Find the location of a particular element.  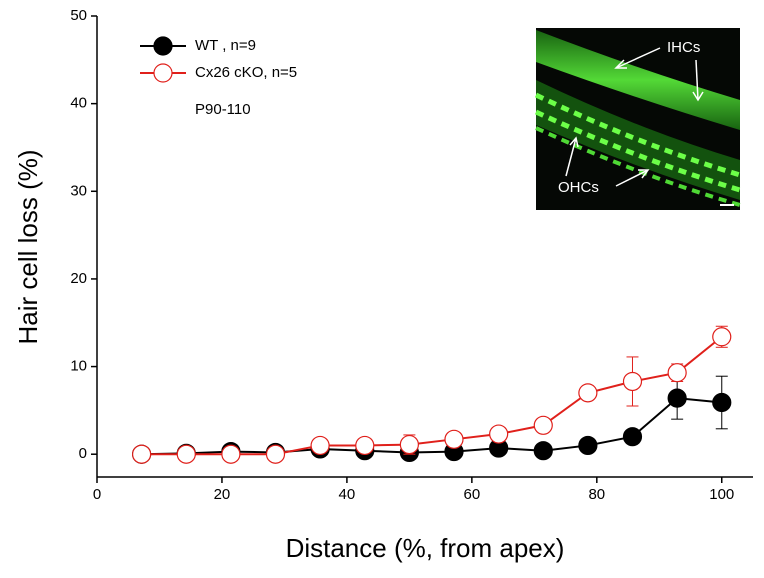

y-tick-label: 50 is located at coordinates (78, 15).